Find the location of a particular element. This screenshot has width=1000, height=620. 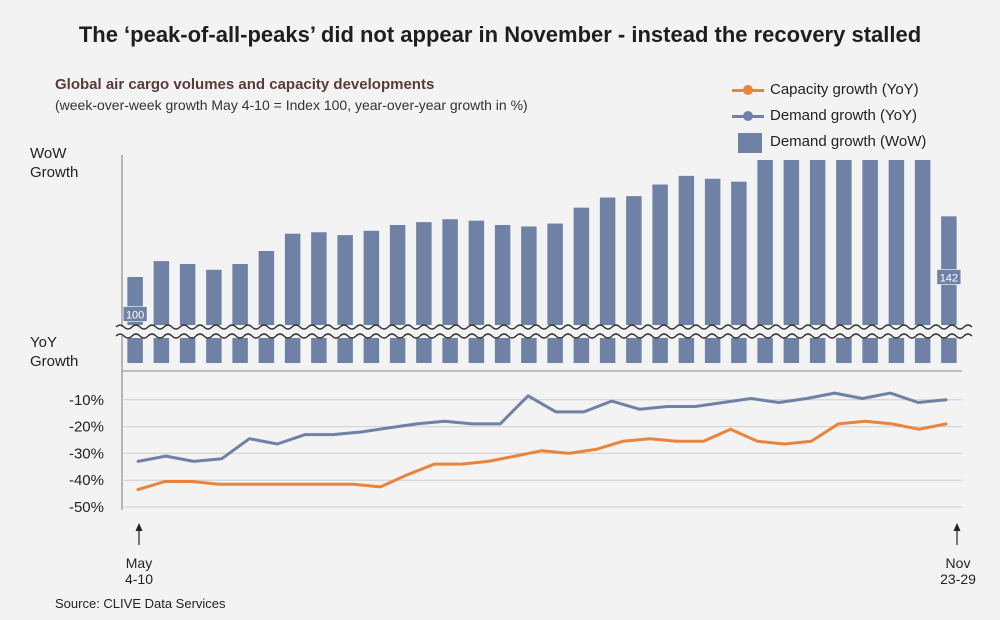

end-period-line2: 23-29 is located at coordinates (958, 579).